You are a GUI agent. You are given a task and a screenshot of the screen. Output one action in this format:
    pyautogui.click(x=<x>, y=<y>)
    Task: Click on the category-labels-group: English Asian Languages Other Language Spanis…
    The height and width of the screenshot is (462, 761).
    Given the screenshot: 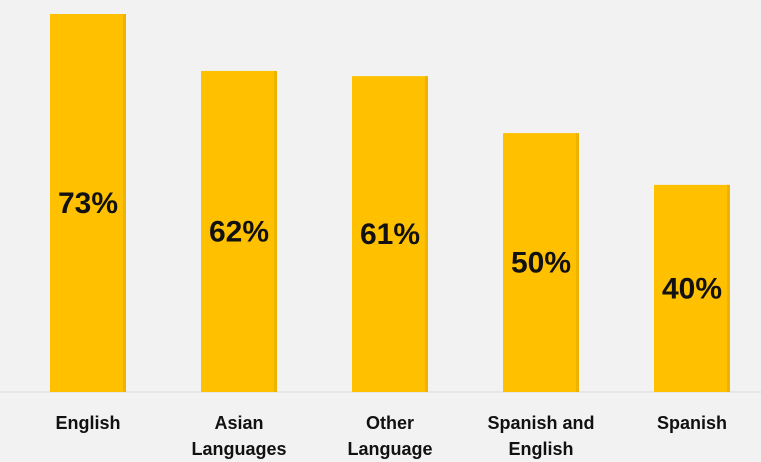 What is the action you would take?
    pyautogui.click(x=391, y=436)
    